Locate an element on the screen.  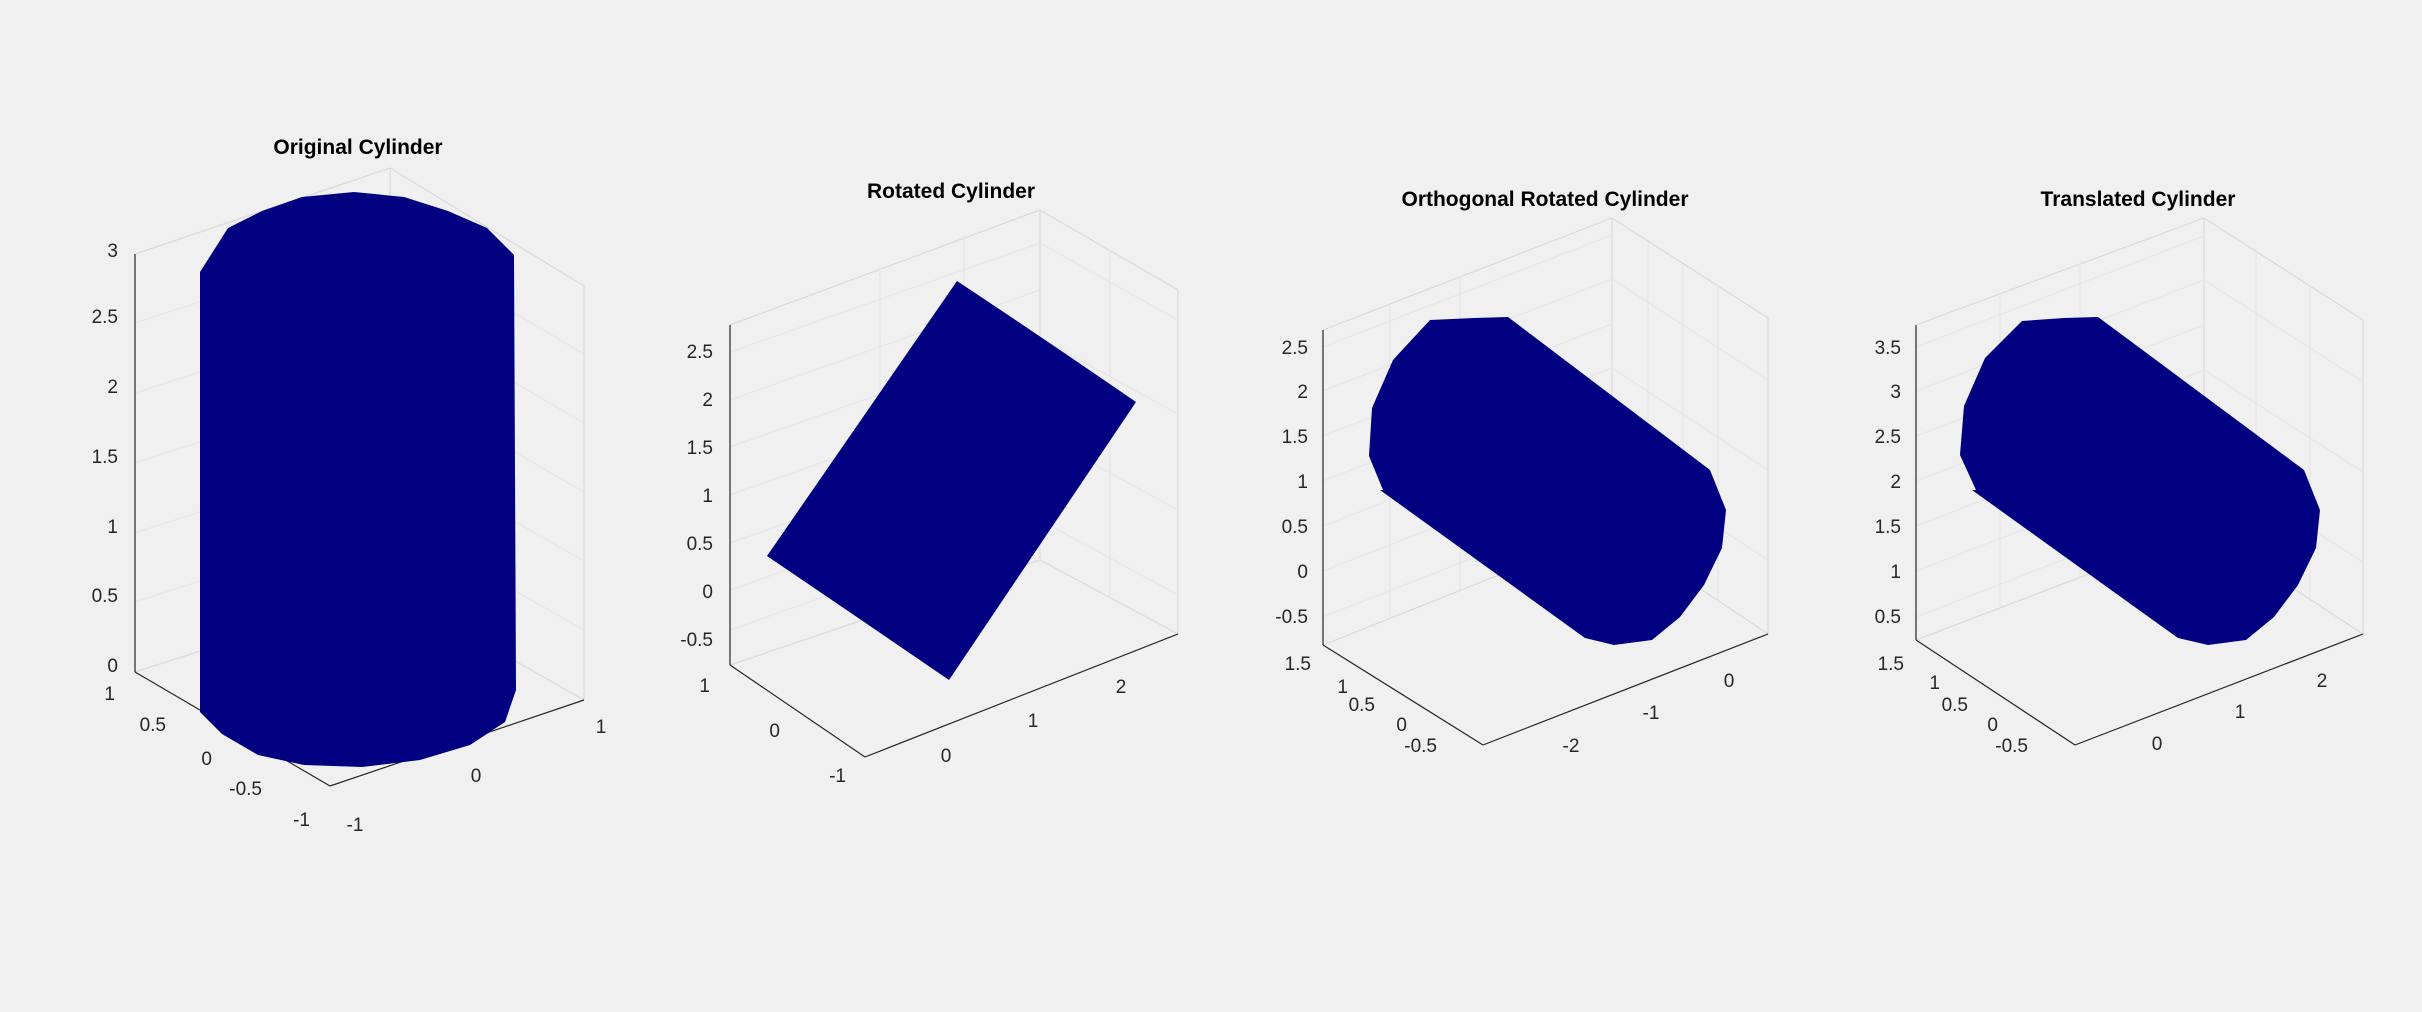
plot-rotated-cylinder: Rotated Cylinder is located at coordinates (929, 483).